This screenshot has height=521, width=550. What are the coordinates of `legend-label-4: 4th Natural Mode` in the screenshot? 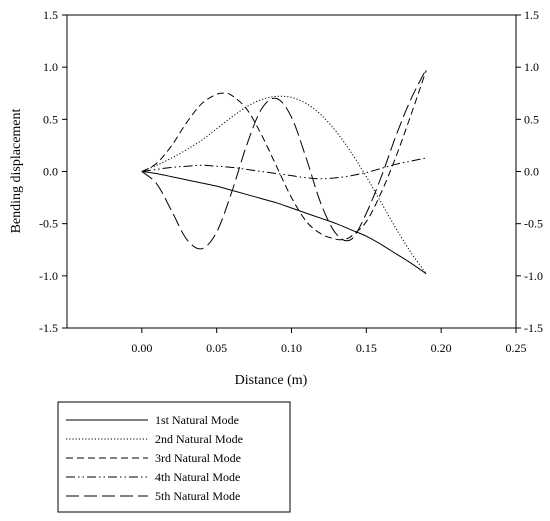 It's located at (197, 477).